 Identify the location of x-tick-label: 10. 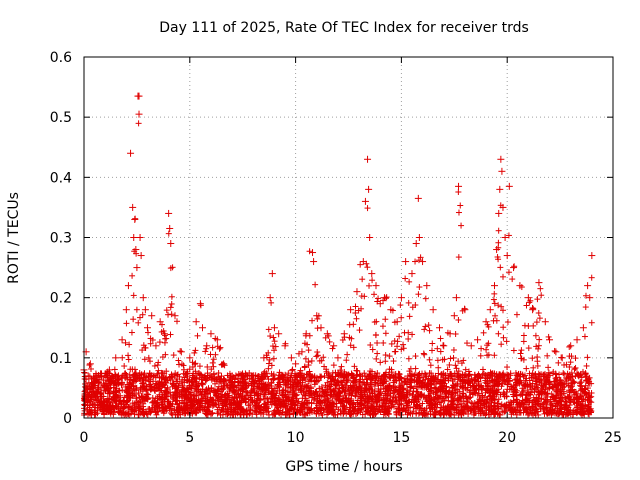
(296, 438).